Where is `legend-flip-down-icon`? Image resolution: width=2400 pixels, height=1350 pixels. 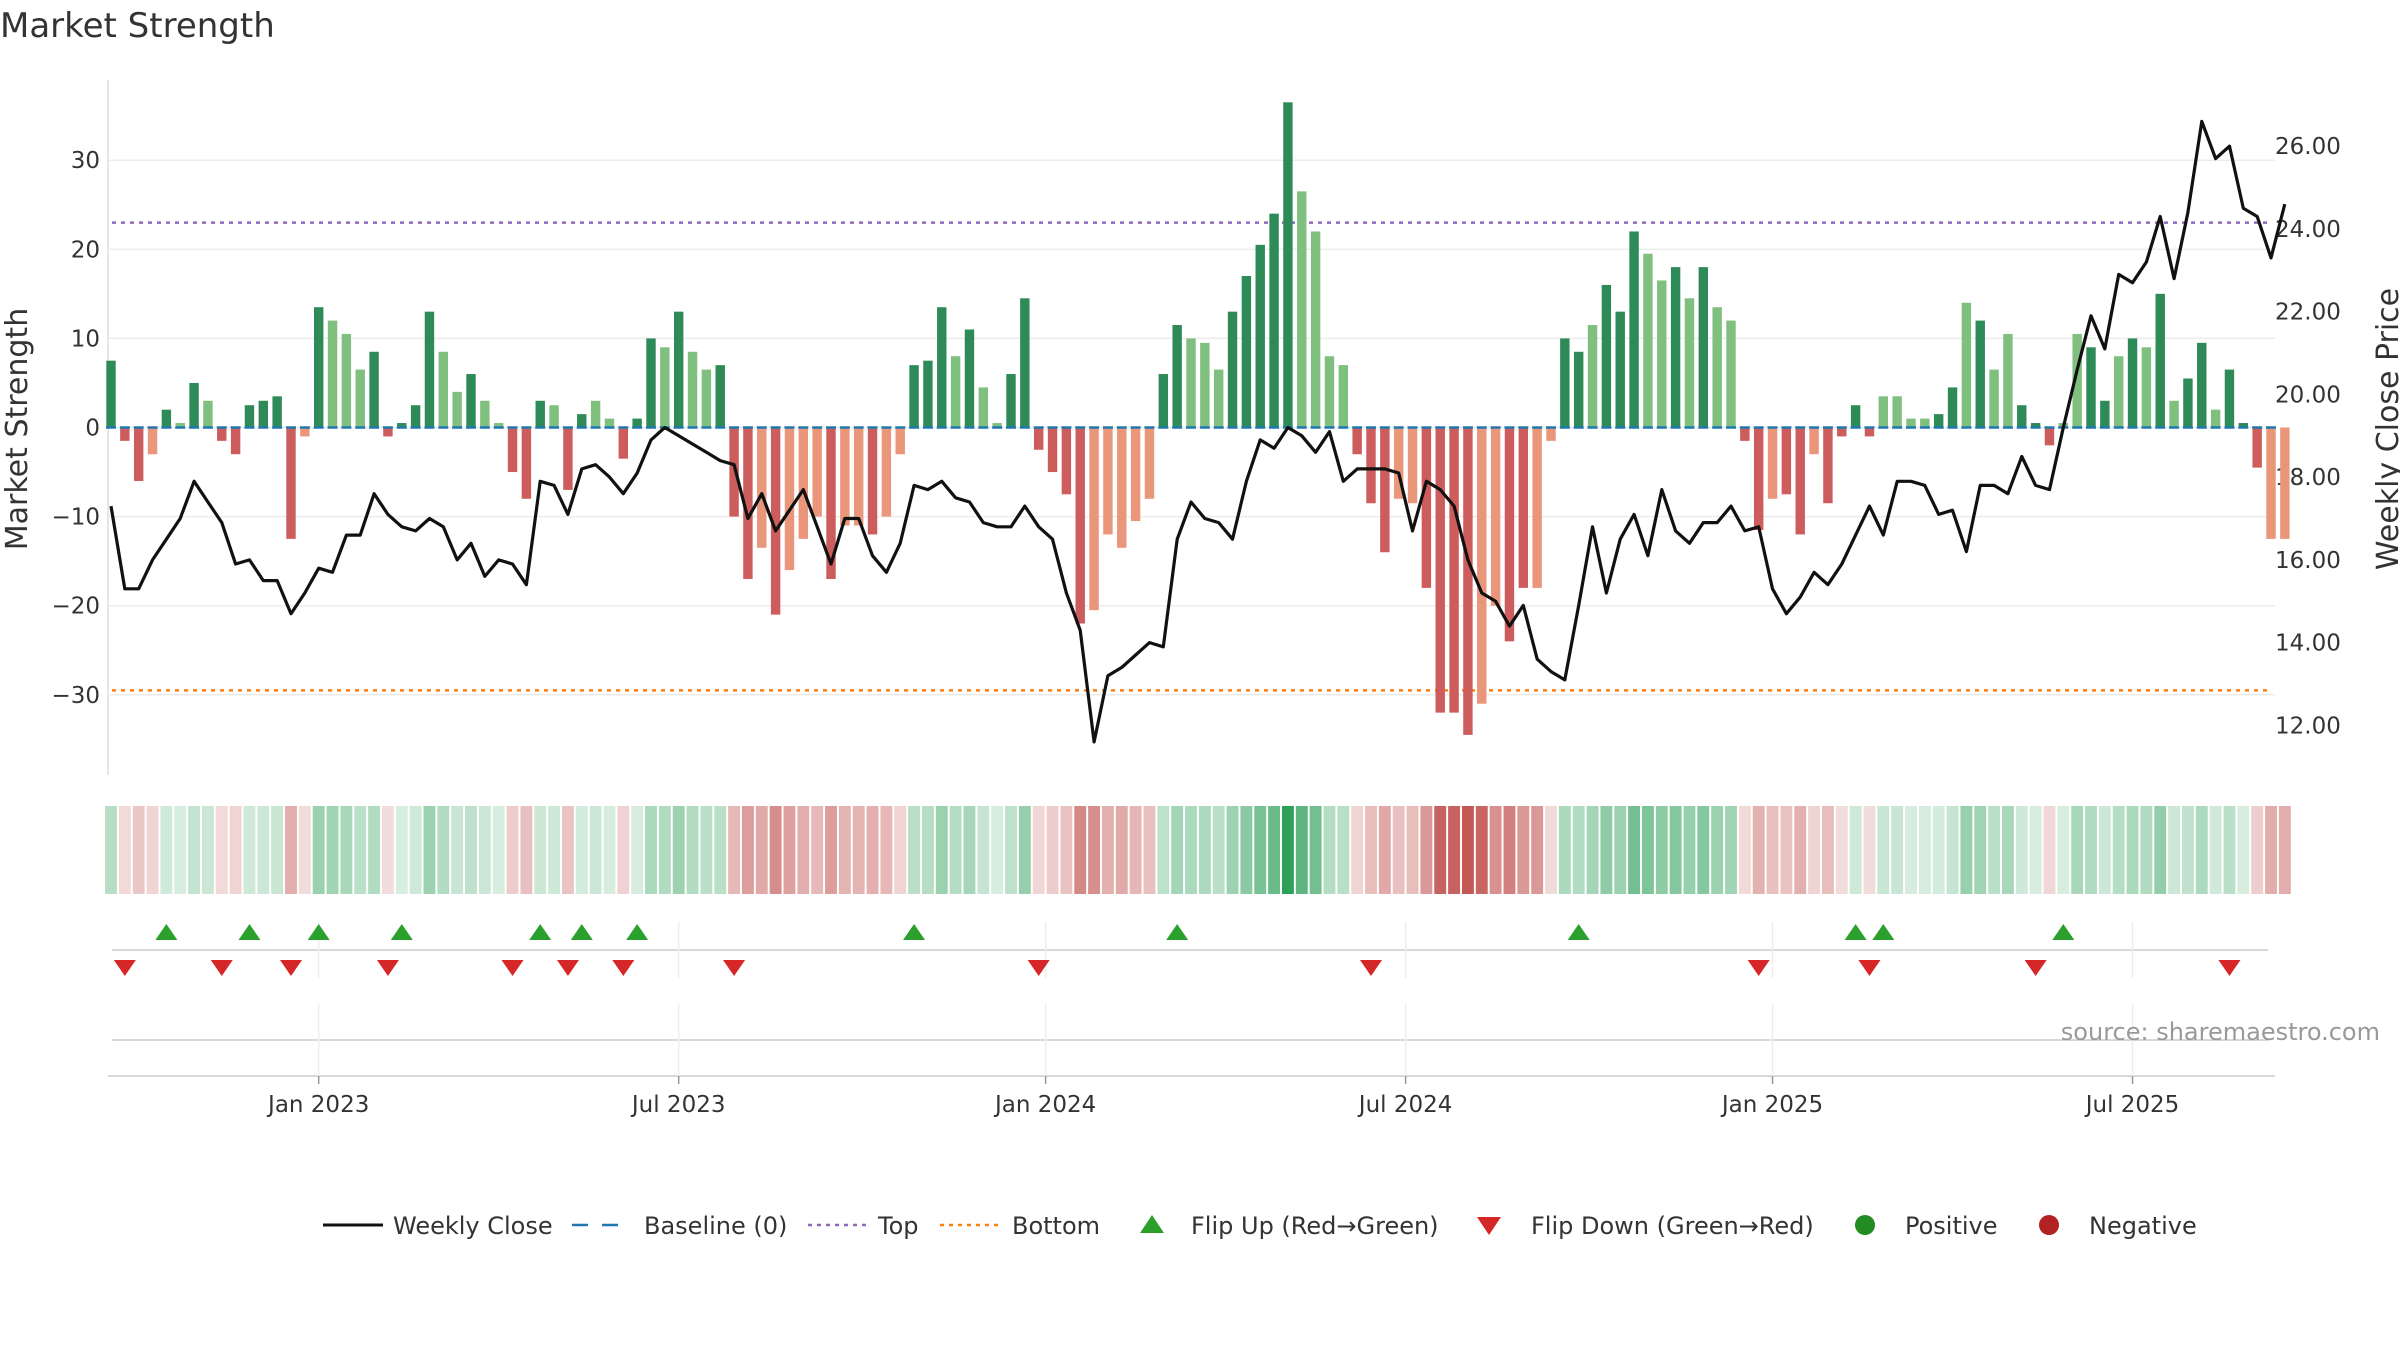 legend-flip-down-icon is located at coordinates (1489, 1226).